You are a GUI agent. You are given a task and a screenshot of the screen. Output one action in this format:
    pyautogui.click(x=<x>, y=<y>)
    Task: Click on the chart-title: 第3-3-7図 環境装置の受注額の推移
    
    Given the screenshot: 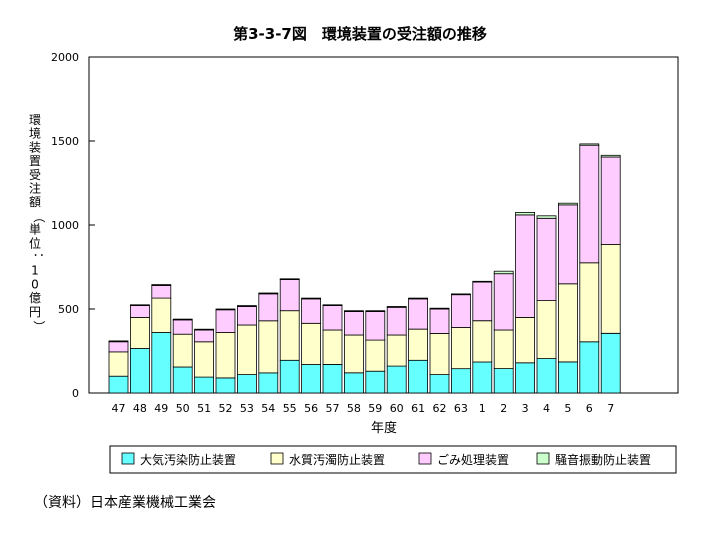 What is the action you would take?
    pyautogui.click(x=360, y=34)
    